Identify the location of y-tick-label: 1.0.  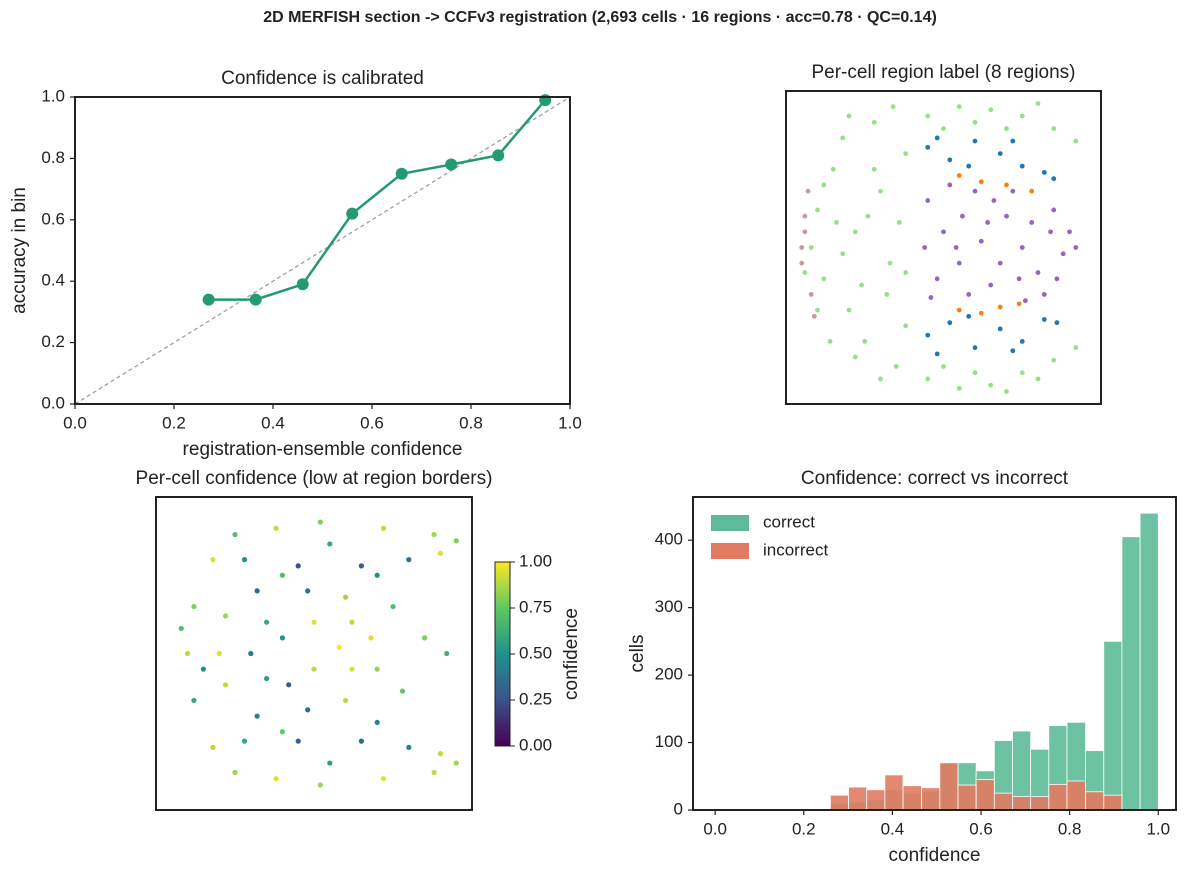
(53, 95).